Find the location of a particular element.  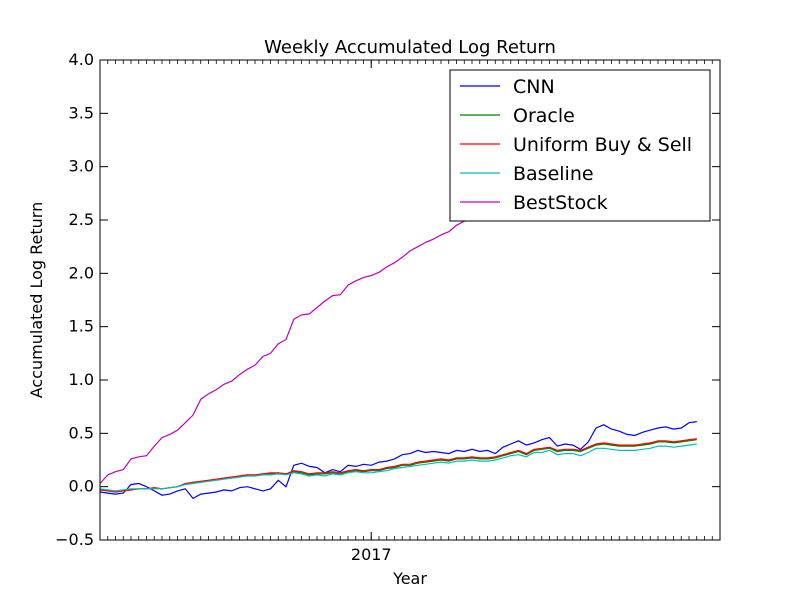

y-tick-label: 0.0 is located at coordinates (81, 486).